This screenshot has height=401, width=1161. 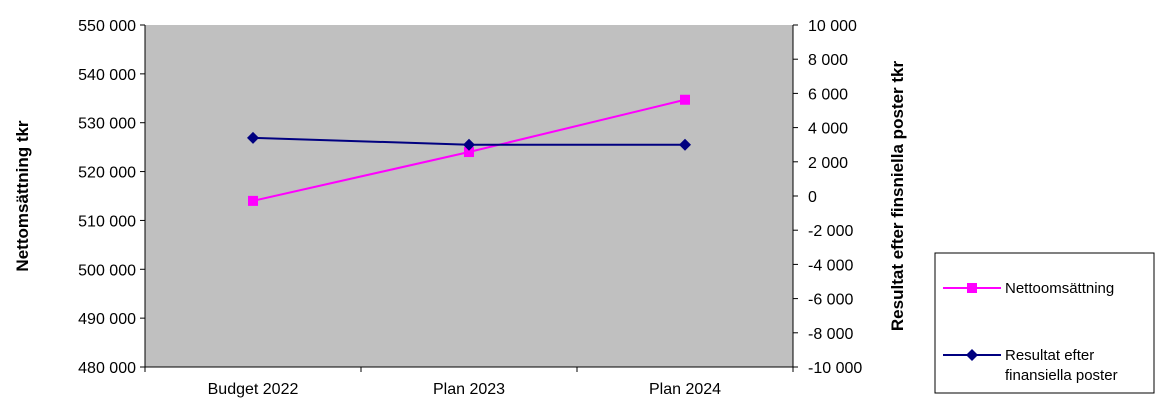 What do you see at coordinates (107, 173) in the screenshot?
I see `left-tick-label: 520 000` at bounding box center [107, 173].